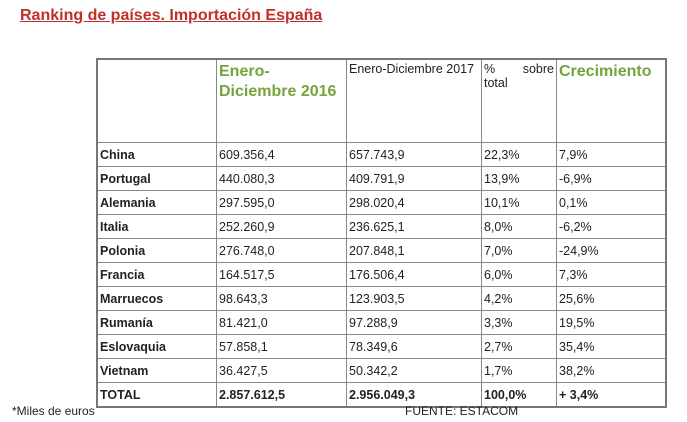 This screenshot has width=687, height=422. I want to click on cell-y2016: 57.858,1, so click(281, 346).